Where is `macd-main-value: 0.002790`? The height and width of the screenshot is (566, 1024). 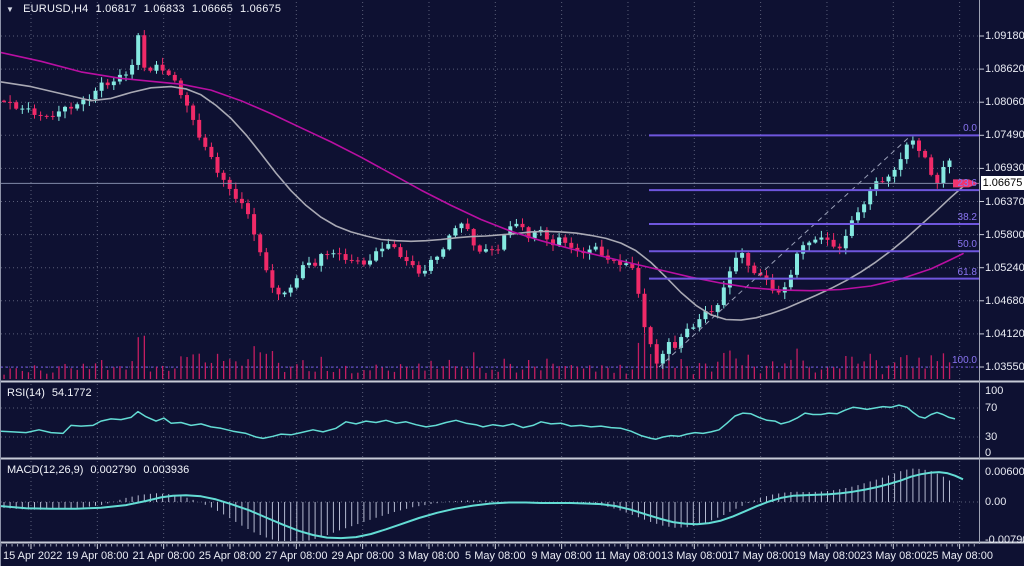 macd-main-value: 0.002790 is located at coordinates (113, 470).